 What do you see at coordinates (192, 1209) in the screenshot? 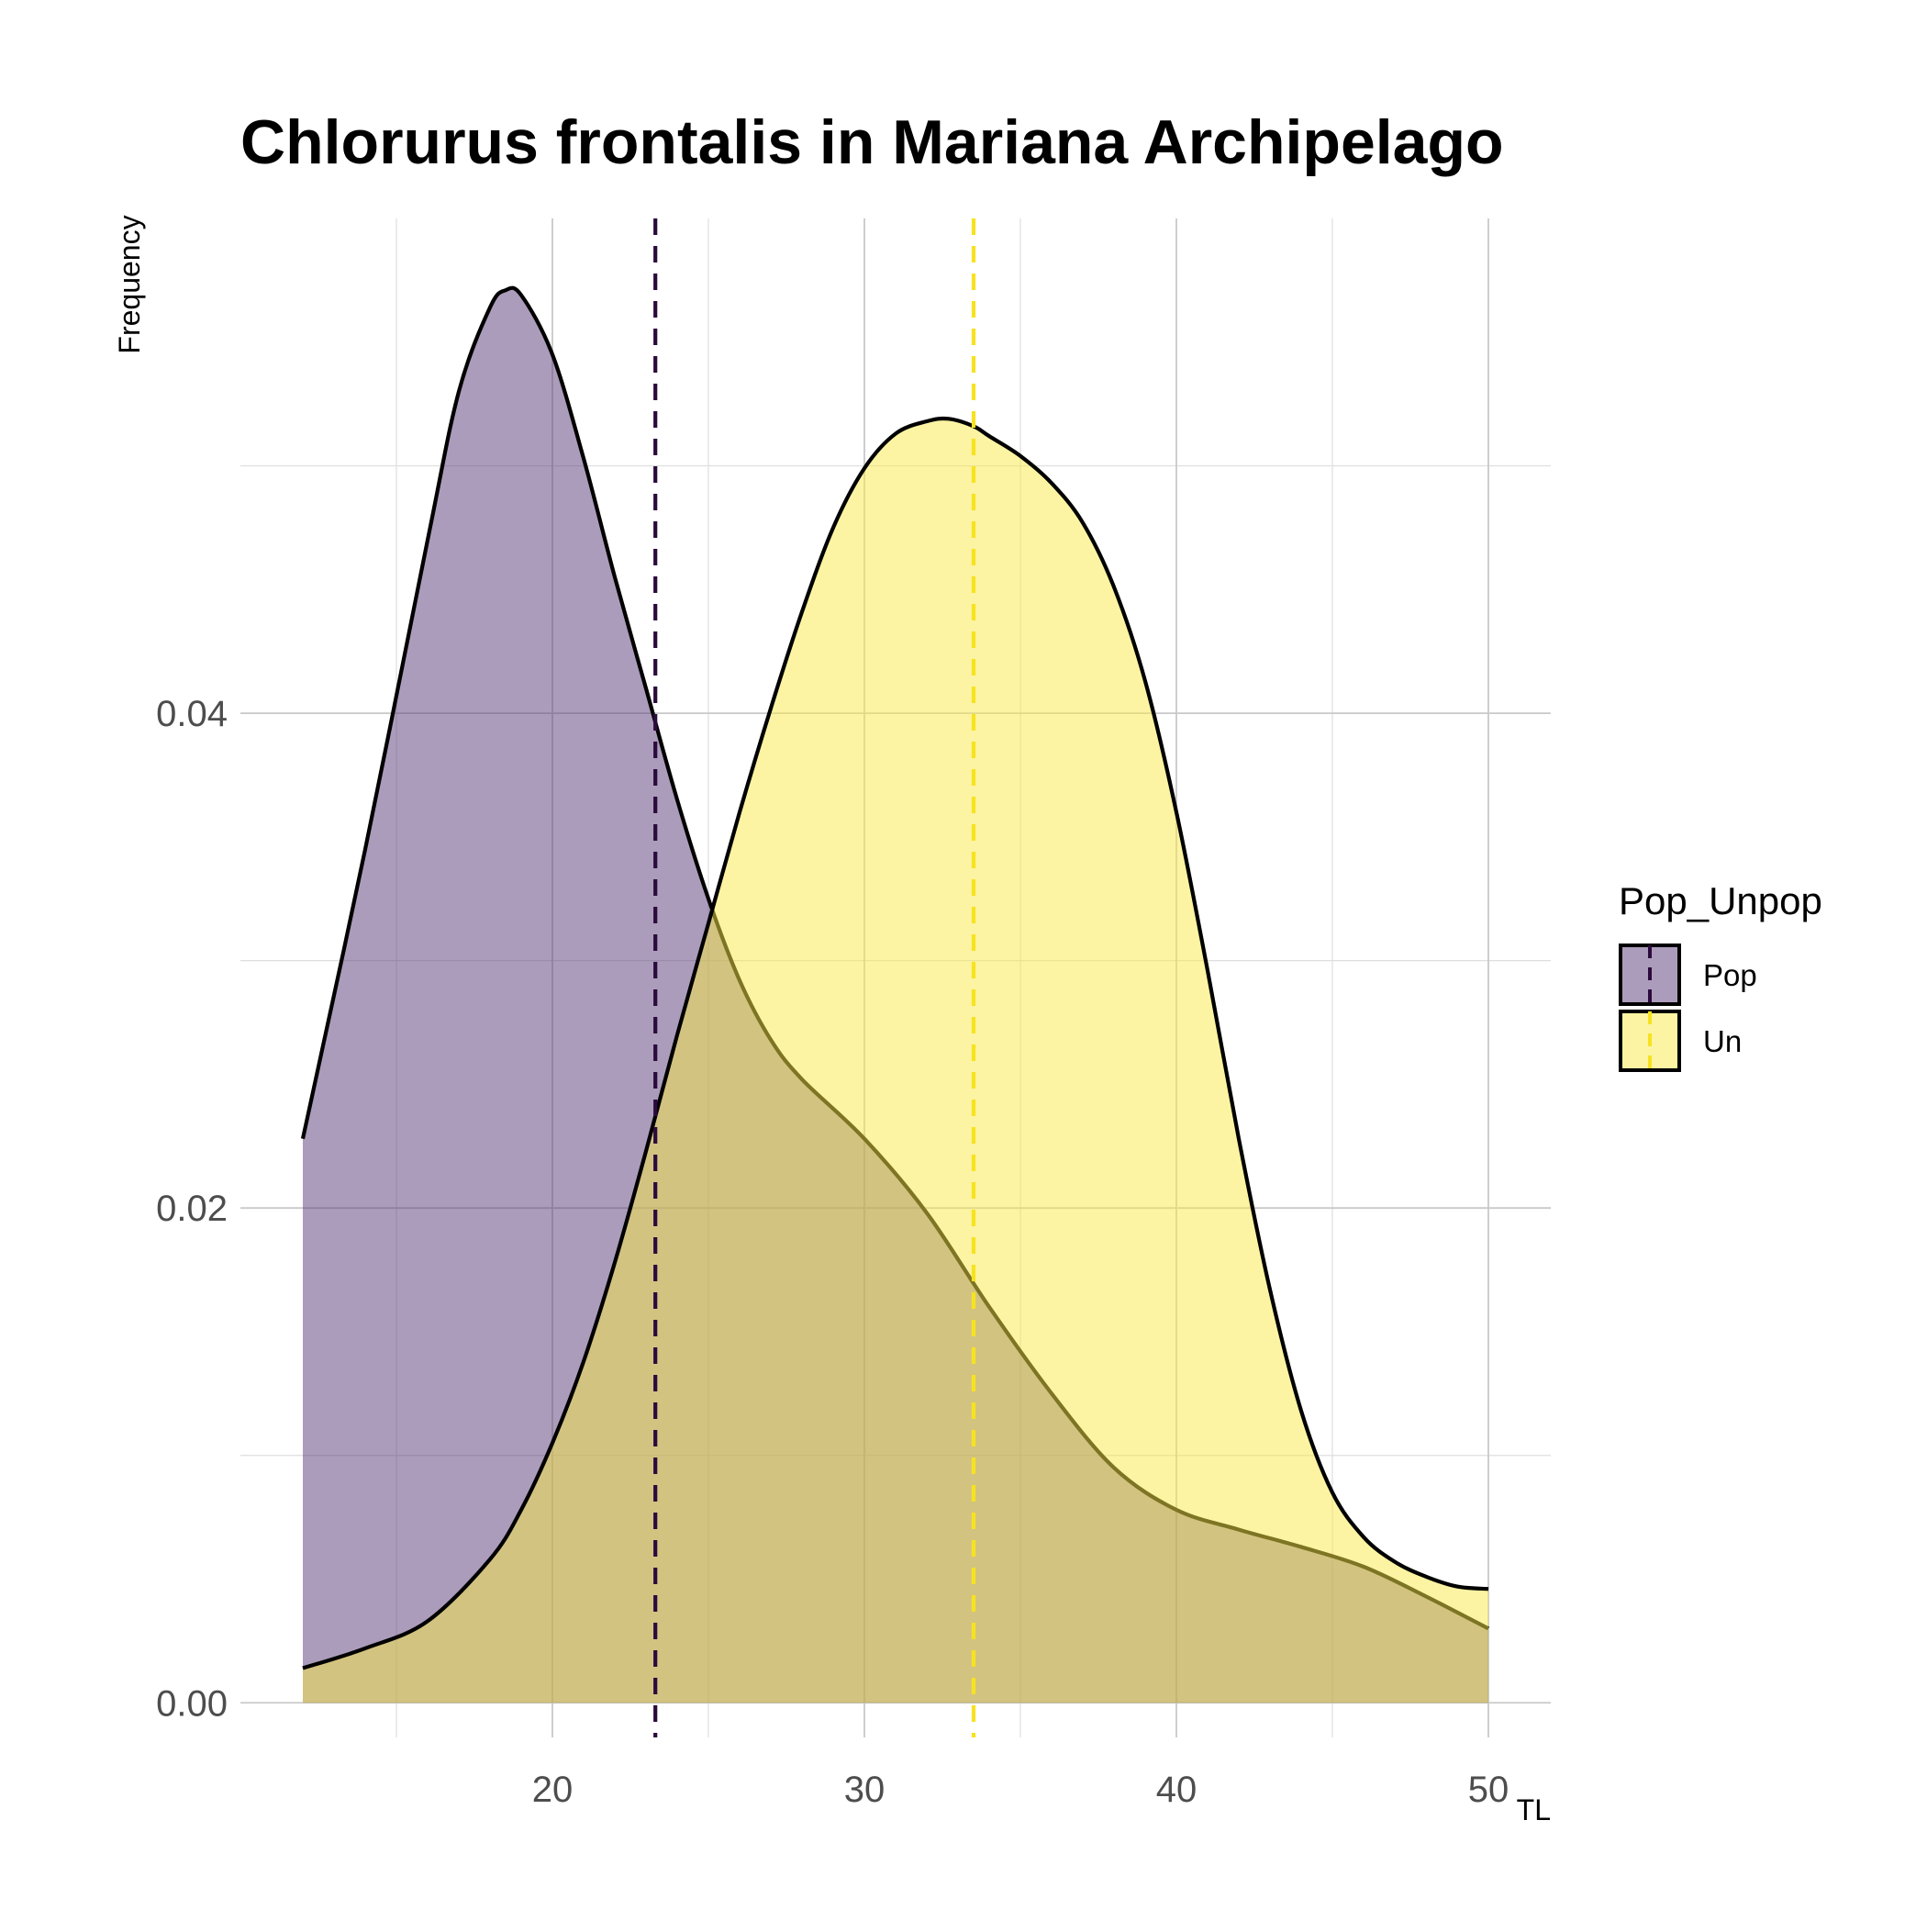
I see `y-tick-label: 0.02` at bounding box center [192, 1209].